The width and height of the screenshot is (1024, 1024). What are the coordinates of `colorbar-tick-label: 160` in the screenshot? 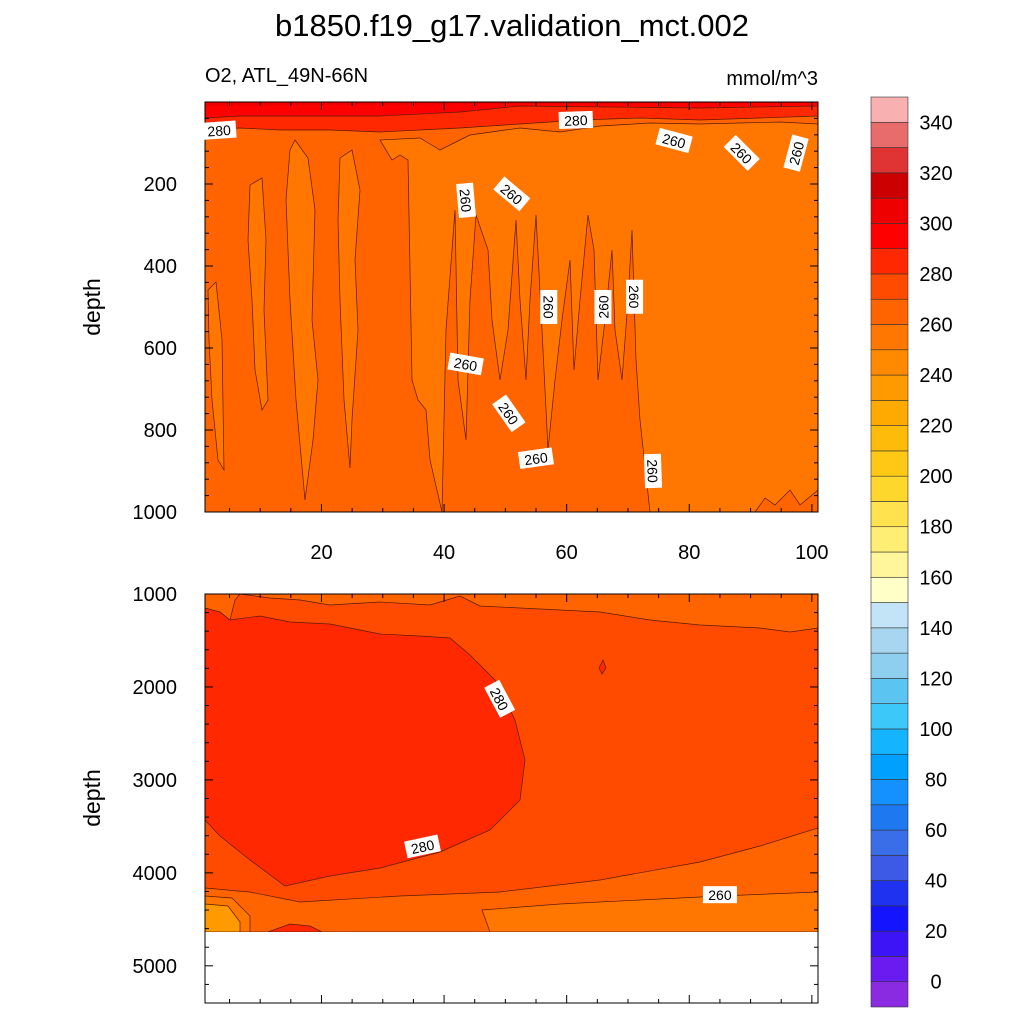 It's located at (935, 578).